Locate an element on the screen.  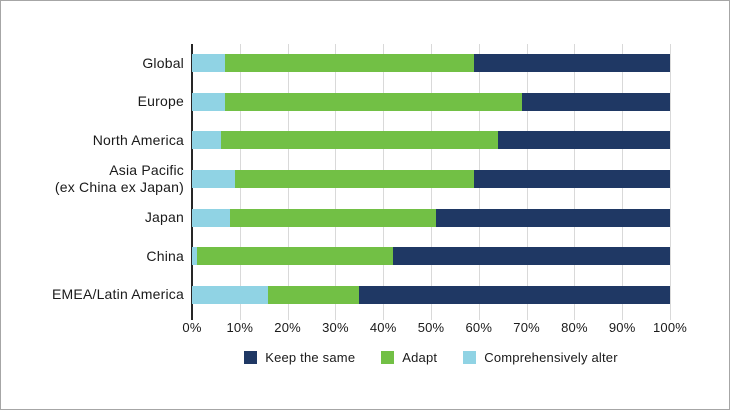
gridline-100% is located at coordinates (670, 182).